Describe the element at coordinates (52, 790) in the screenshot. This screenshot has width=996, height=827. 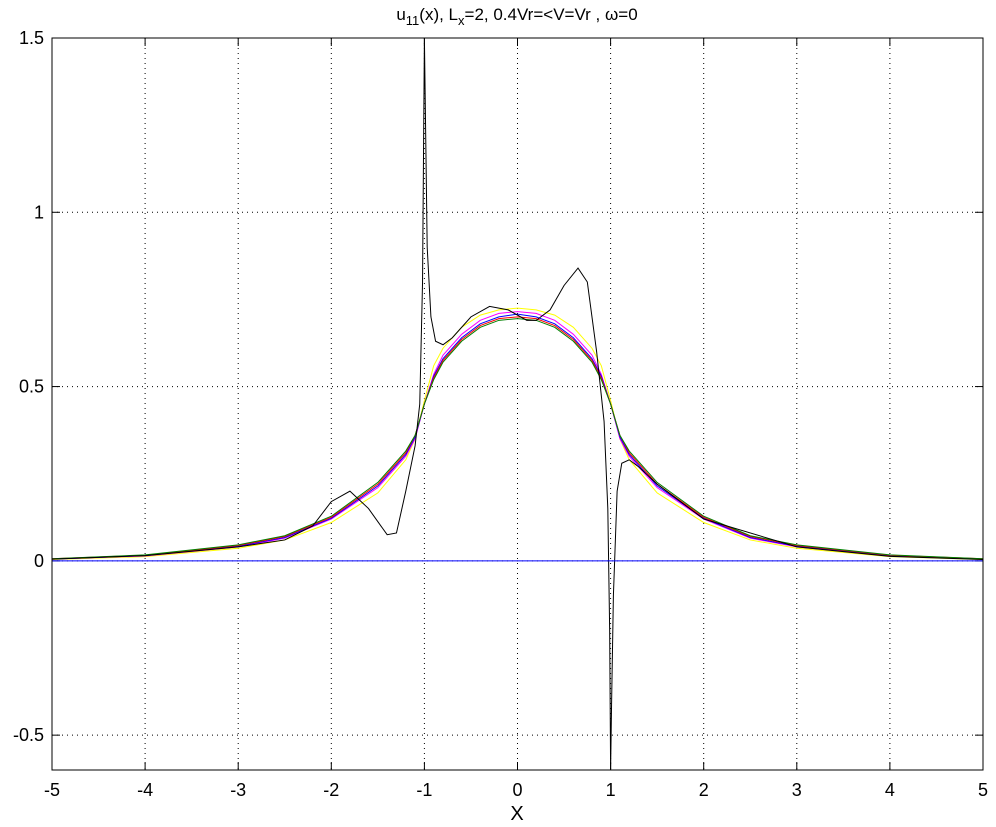
I see `x-tick-label: -5` at that location.